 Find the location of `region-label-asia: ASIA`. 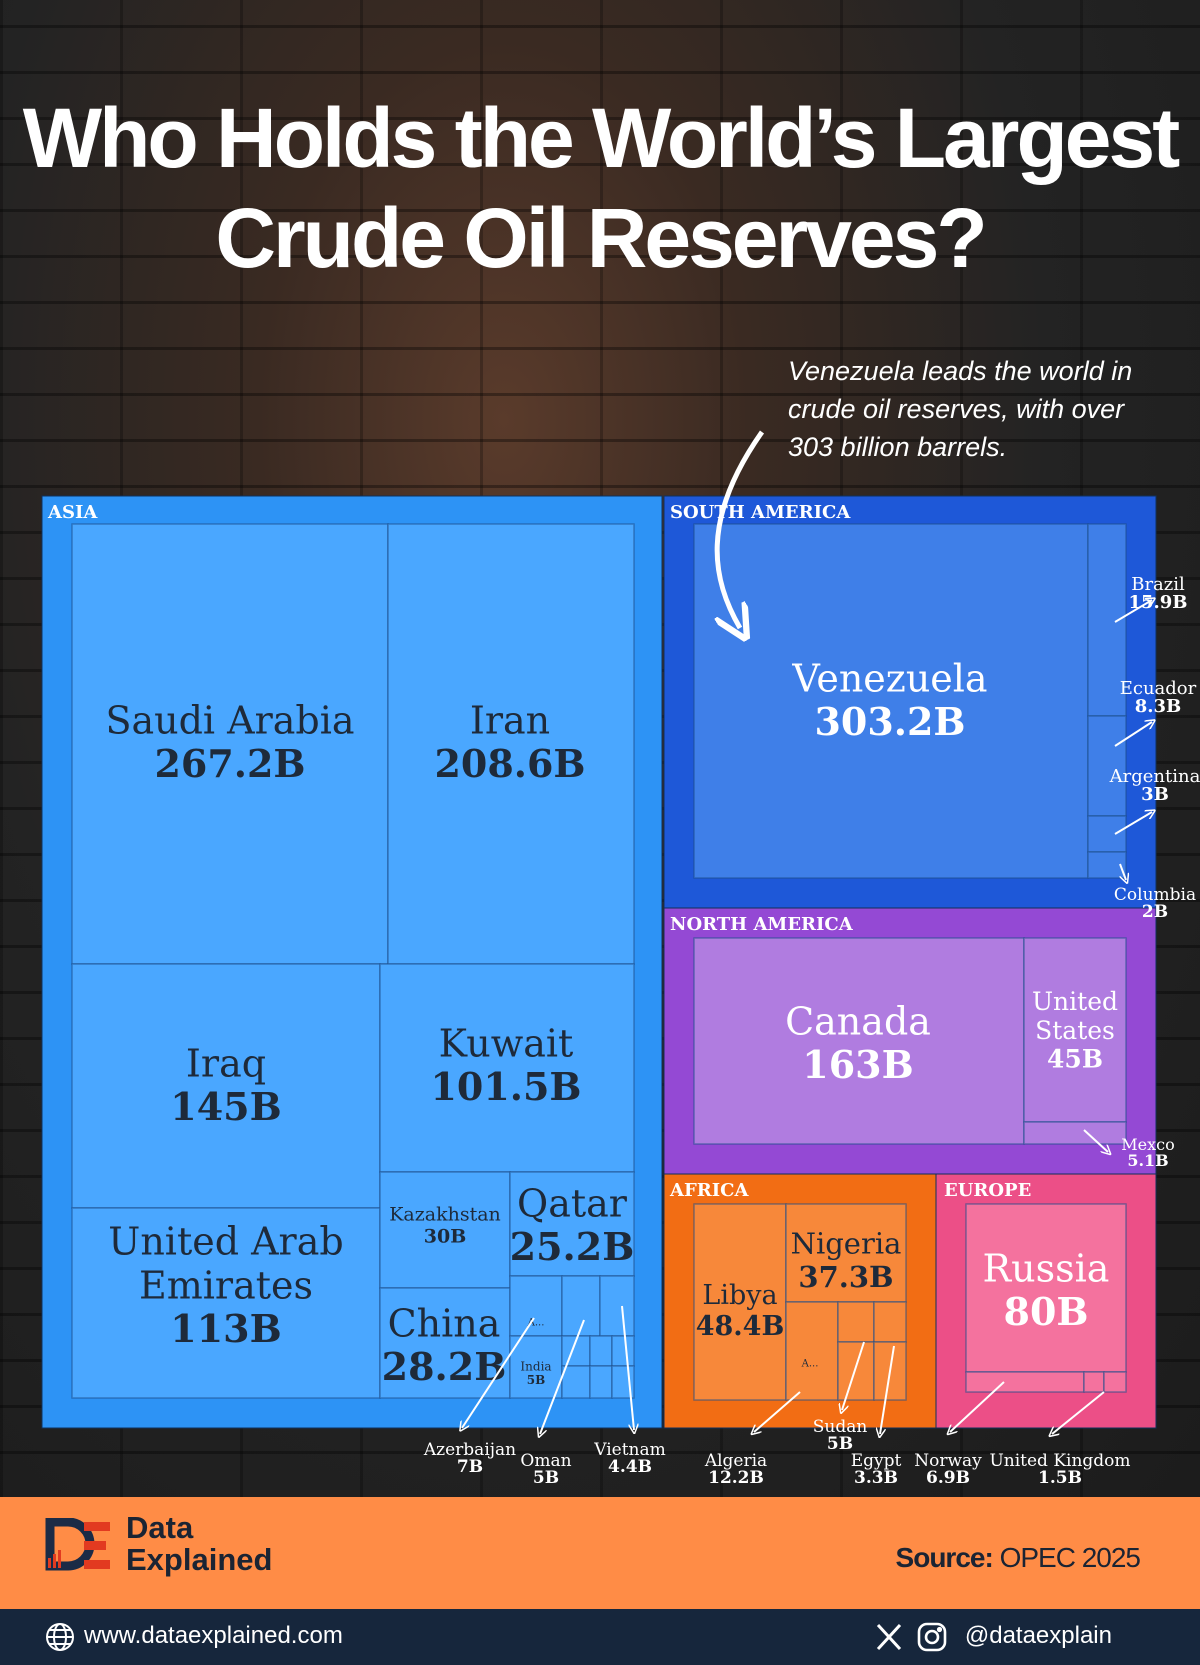

region-label-asia: ASIA is located at coordinates (72, 512).